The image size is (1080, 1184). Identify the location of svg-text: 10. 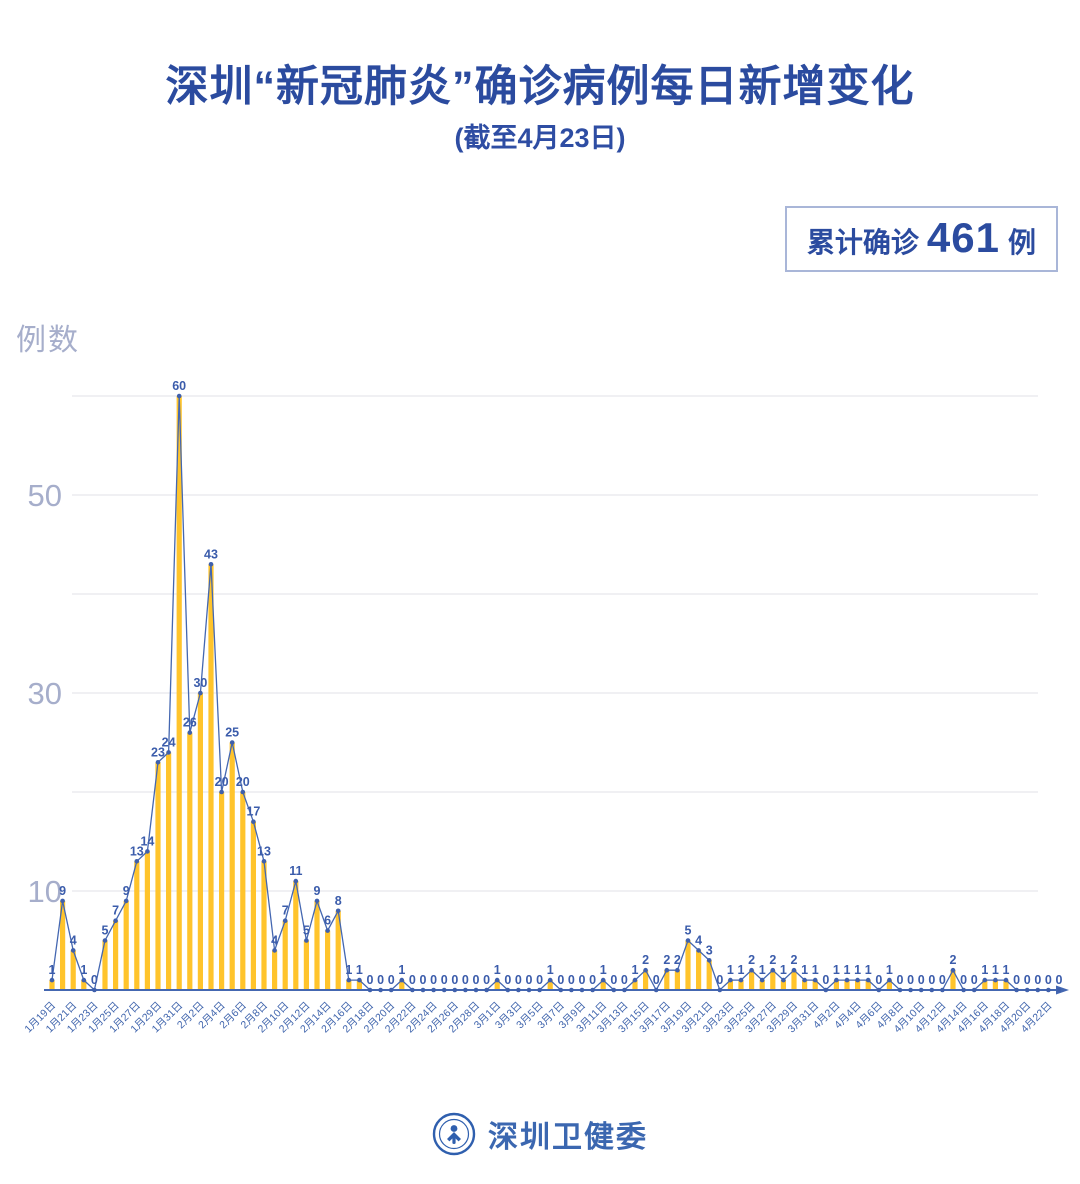
(45, 891).